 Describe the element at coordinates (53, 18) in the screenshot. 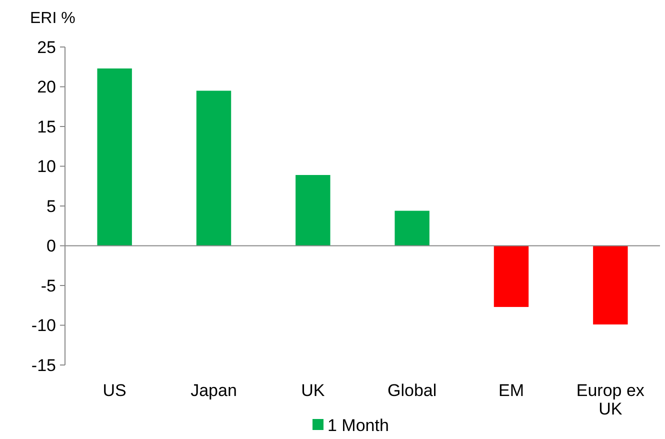

I see `y-axis-title: ERI %` at that location.